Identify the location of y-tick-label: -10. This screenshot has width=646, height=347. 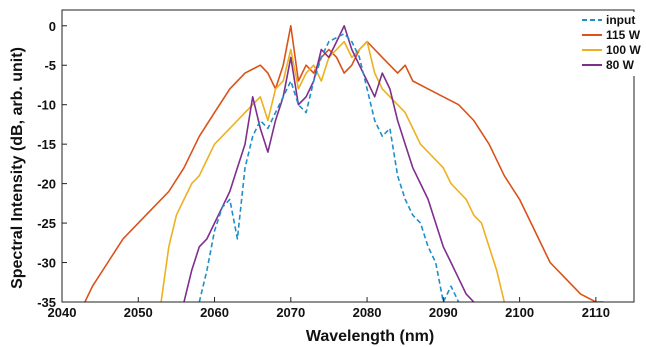
(46, 105).